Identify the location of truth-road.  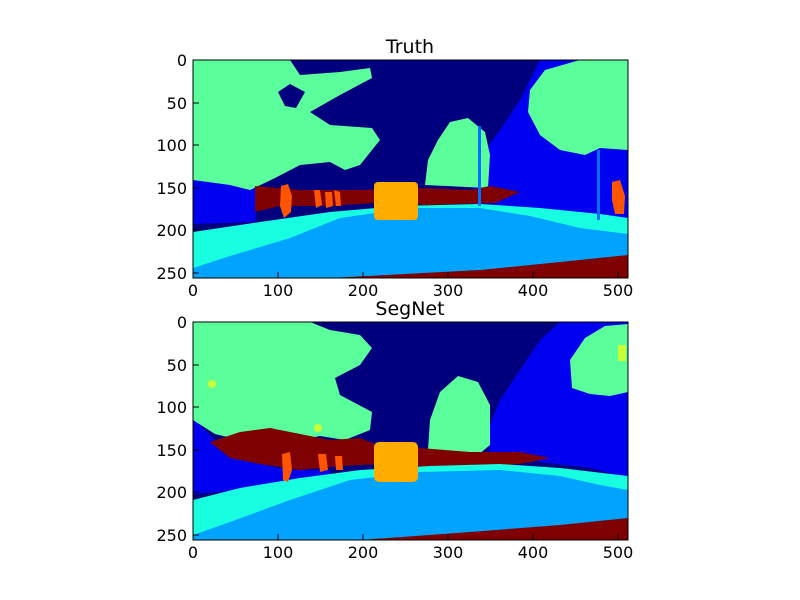
(410, 243).